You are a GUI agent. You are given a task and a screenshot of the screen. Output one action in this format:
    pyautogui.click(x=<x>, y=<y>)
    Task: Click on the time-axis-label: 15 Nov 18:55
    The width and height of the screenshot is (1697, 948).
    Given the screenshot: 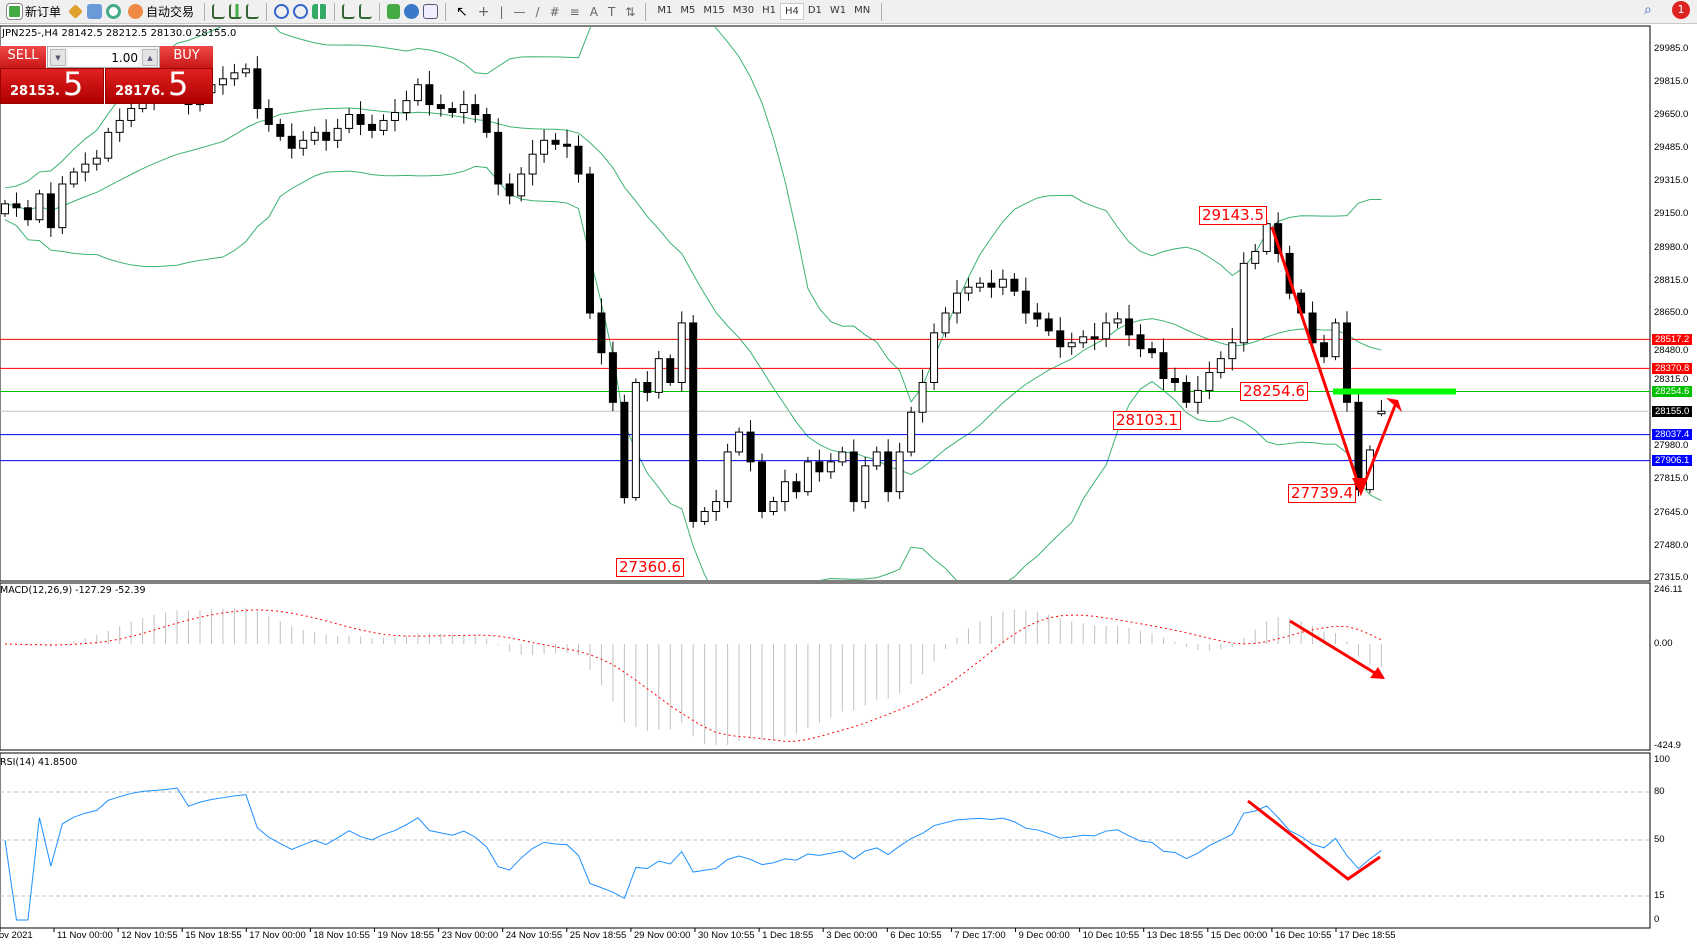 What is the action you would take?
    pyautogui.click(x=213, y=935)
    